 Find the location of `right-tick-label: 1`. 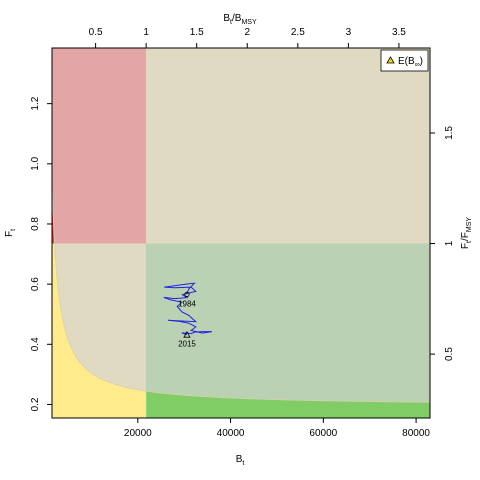

right-tick-label: 1 is located at coordinates (449, 243).